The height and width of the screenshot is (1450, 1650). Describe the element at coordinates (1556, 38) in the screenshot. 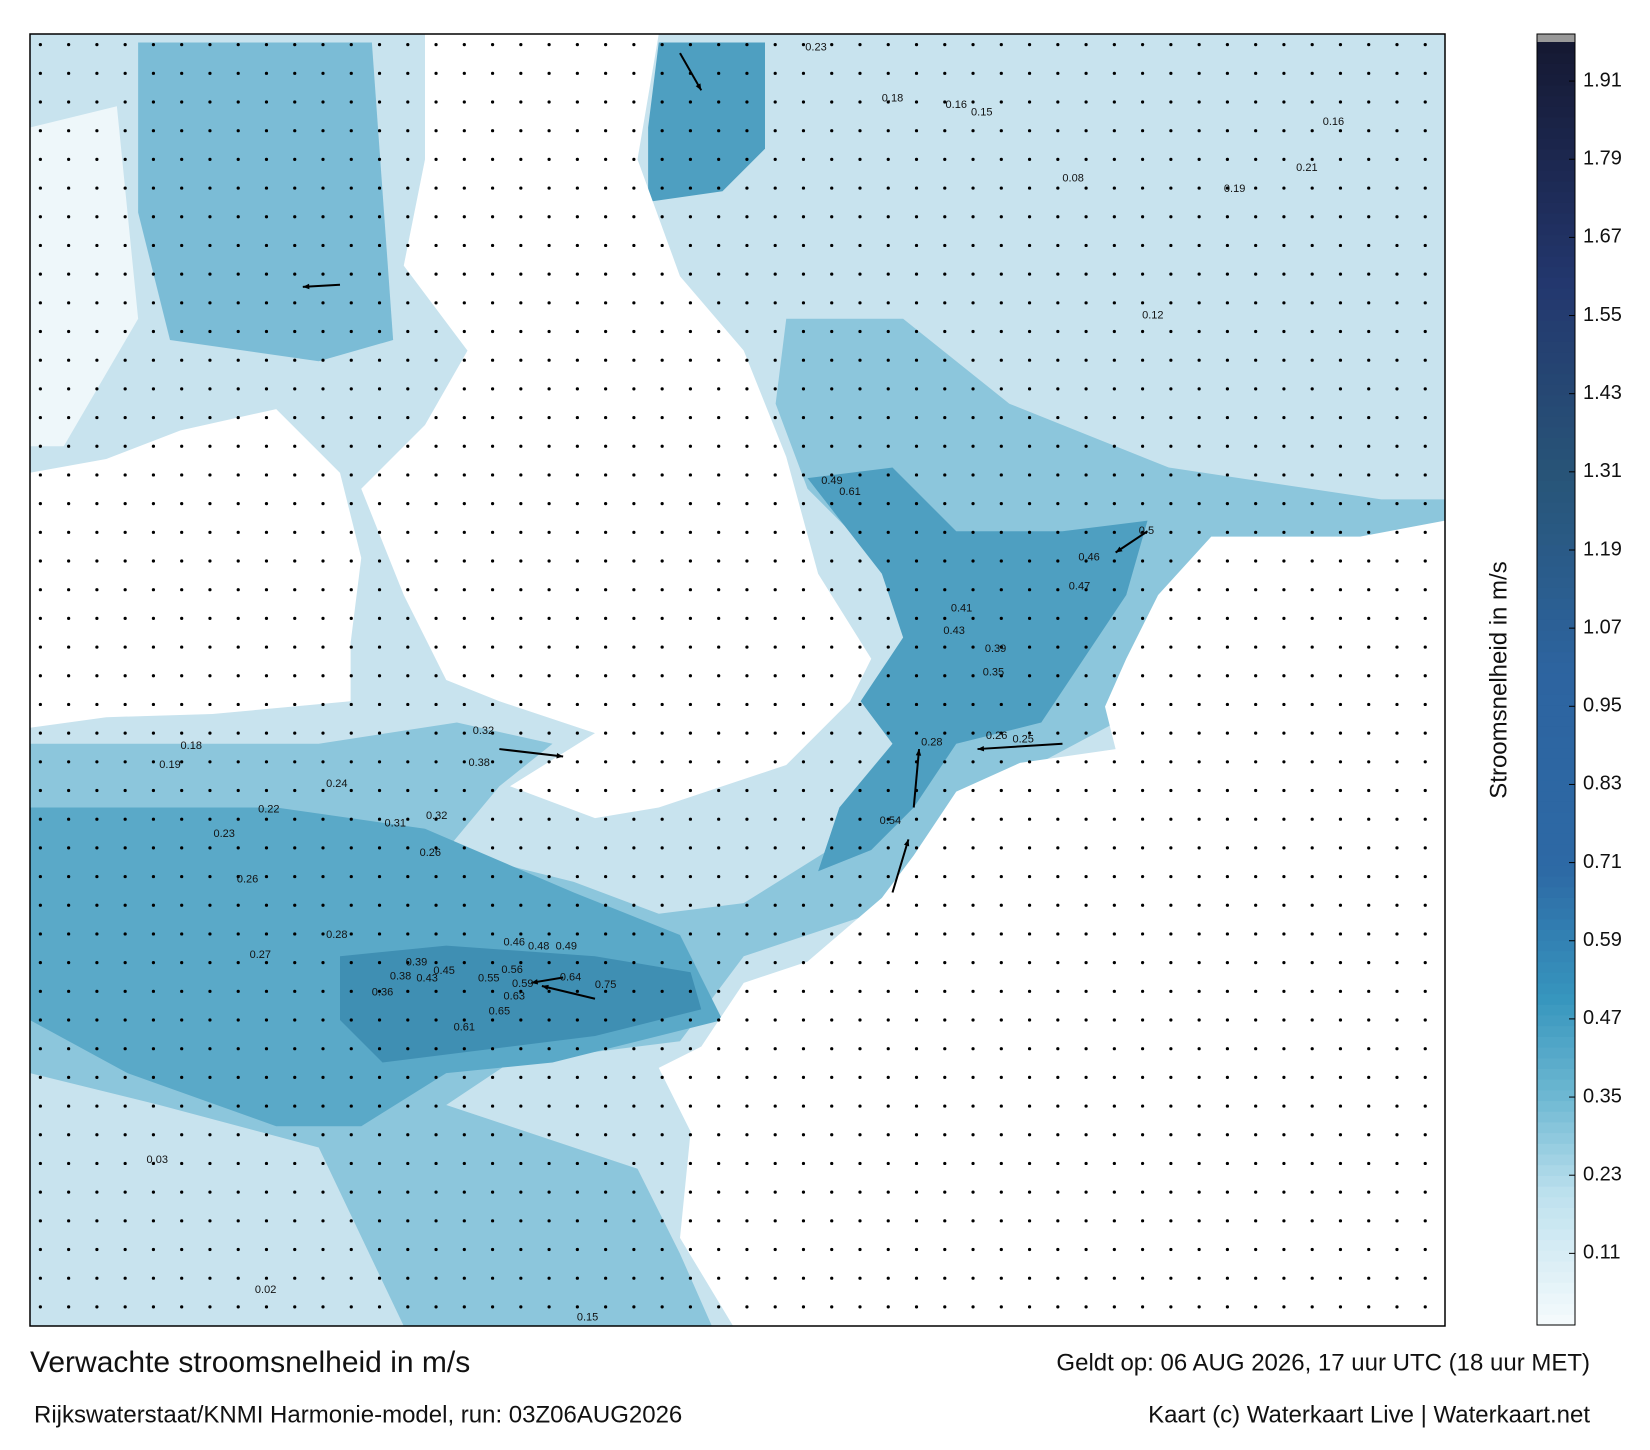

I see `colorbar-cap` at that location.